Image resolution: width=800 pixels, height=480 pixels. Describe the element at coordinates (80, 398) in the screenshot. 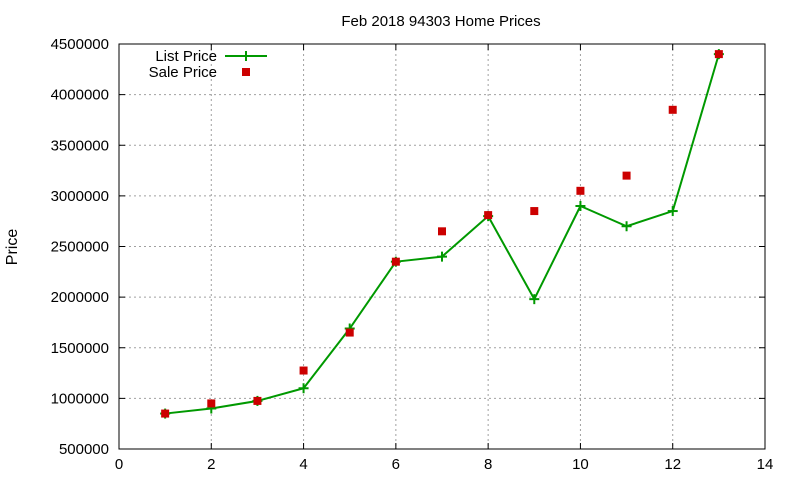

I see `y-tick-label: 1000000` at that location.